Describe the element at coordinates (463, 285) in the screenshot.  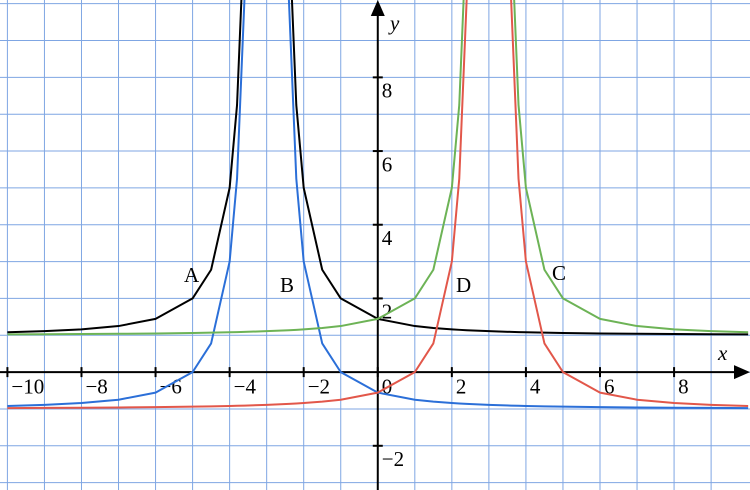
I see `curve-label: D` at that location.